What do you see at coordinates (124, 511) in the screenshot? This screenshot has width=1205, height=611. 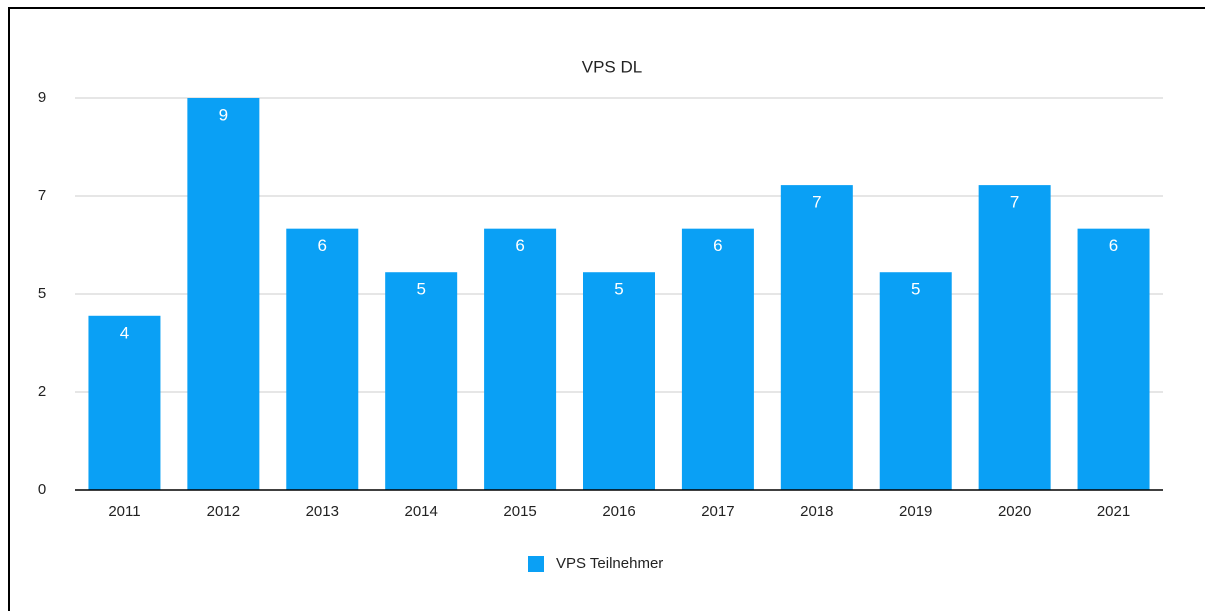 I see `x-tick-label: 2011` at bounding box center [124, 511].